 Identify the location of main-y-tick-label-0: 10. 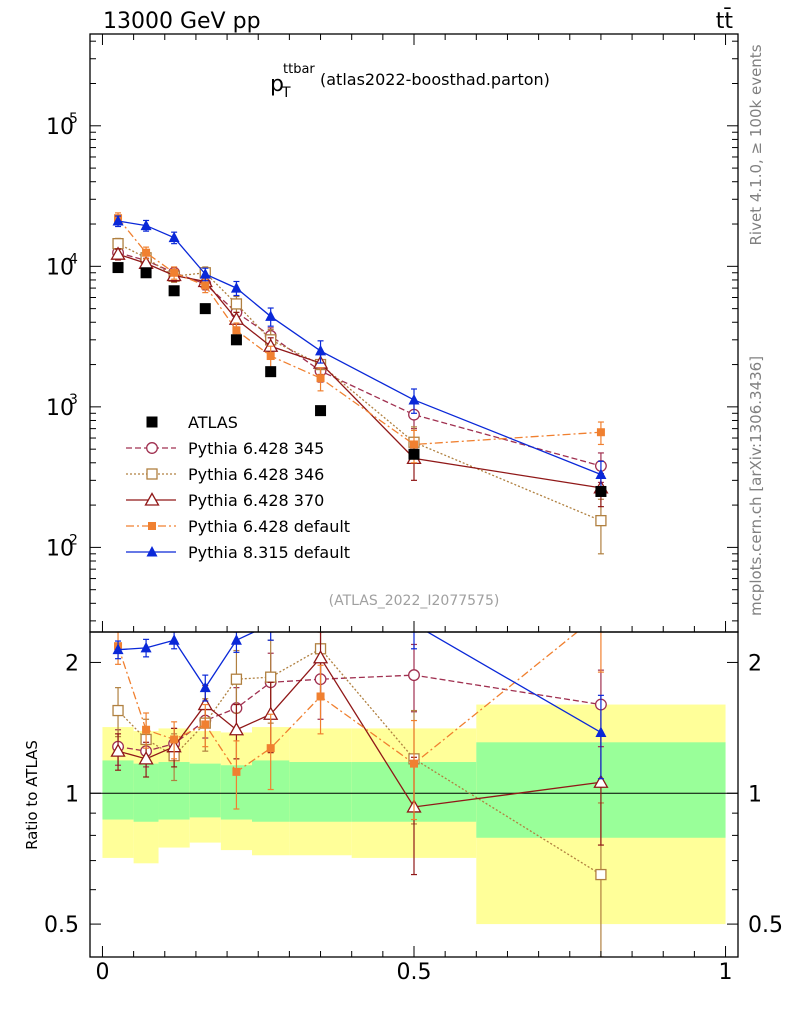
(60, 548).